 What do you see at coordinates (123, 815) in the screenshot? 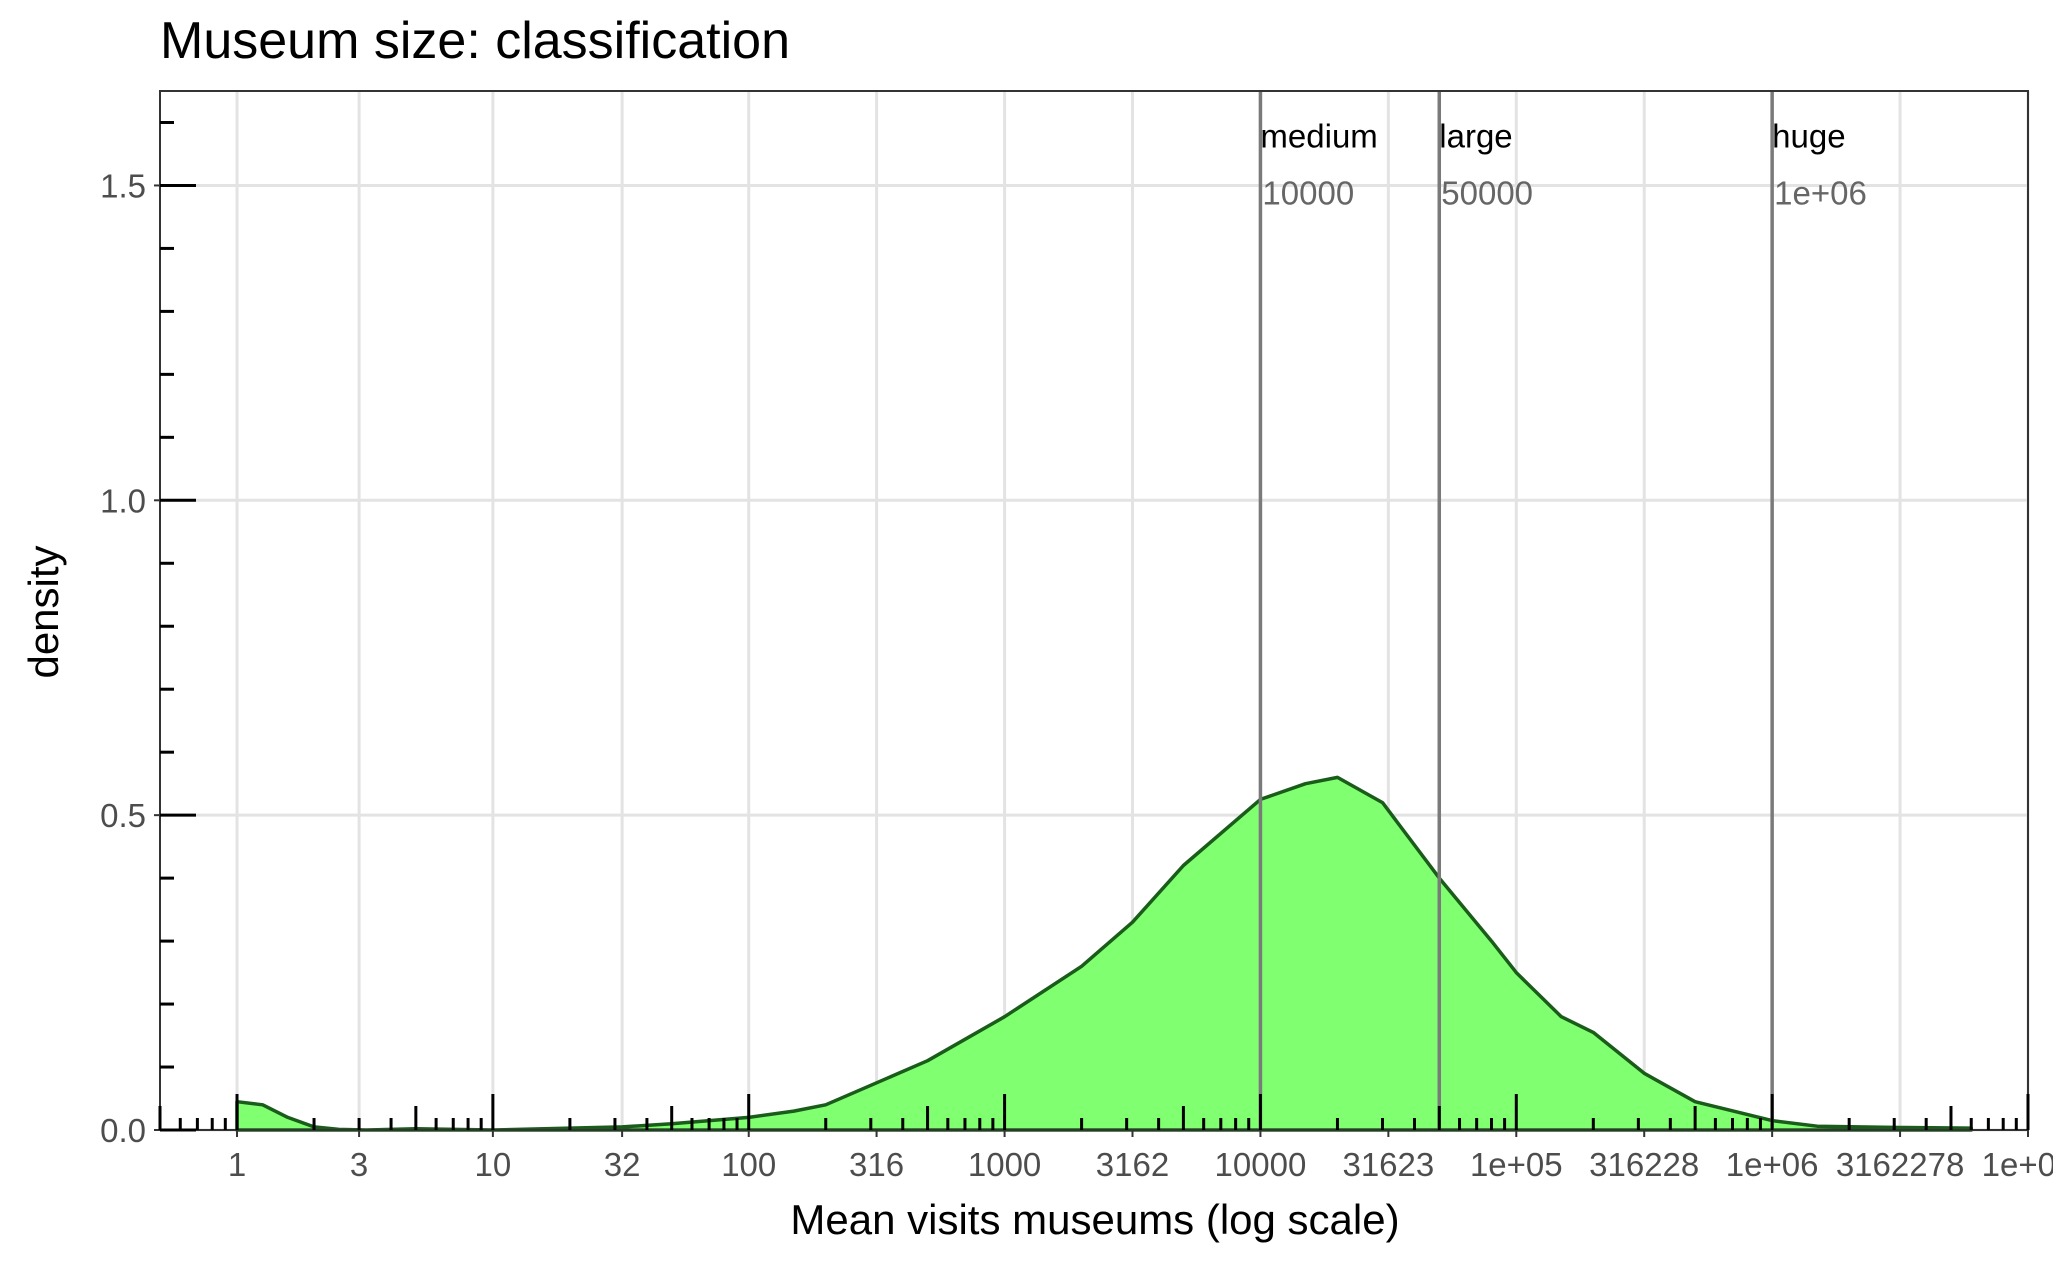
I see `y-tick-label: 0.5` at bounding box center [123, 815].